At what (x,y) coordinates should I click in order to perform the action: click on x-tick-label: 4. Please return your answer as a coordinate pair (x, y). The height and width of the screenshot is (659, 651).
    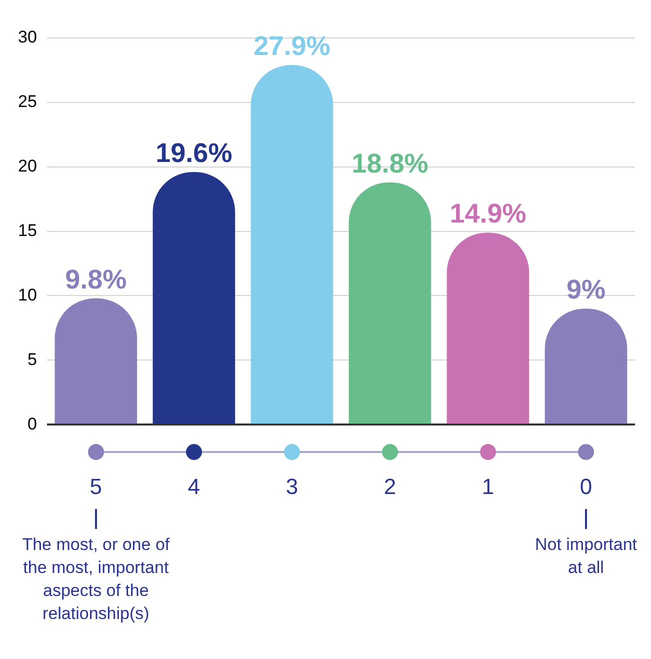
    Looking at the image, I should click on (194, 486).